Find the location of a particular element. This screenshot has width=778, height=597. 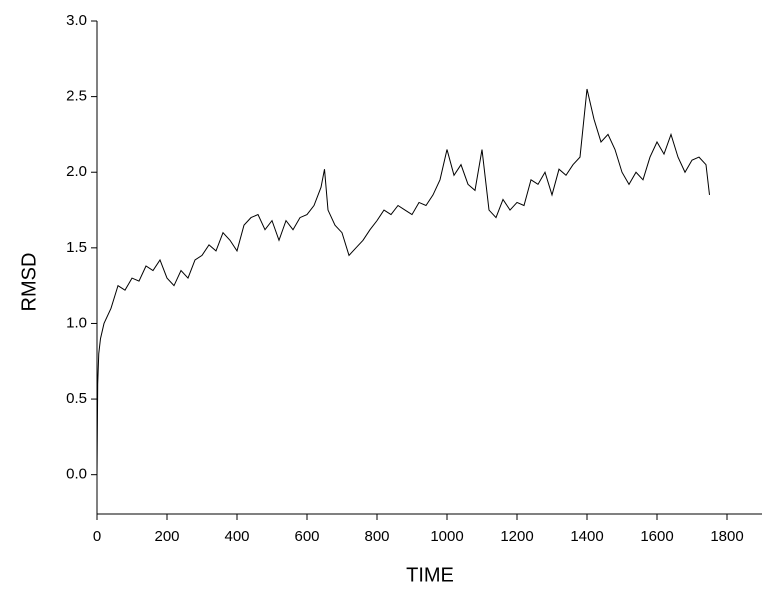

x-tick-label: 1800 is located at coordinates (726, 536).